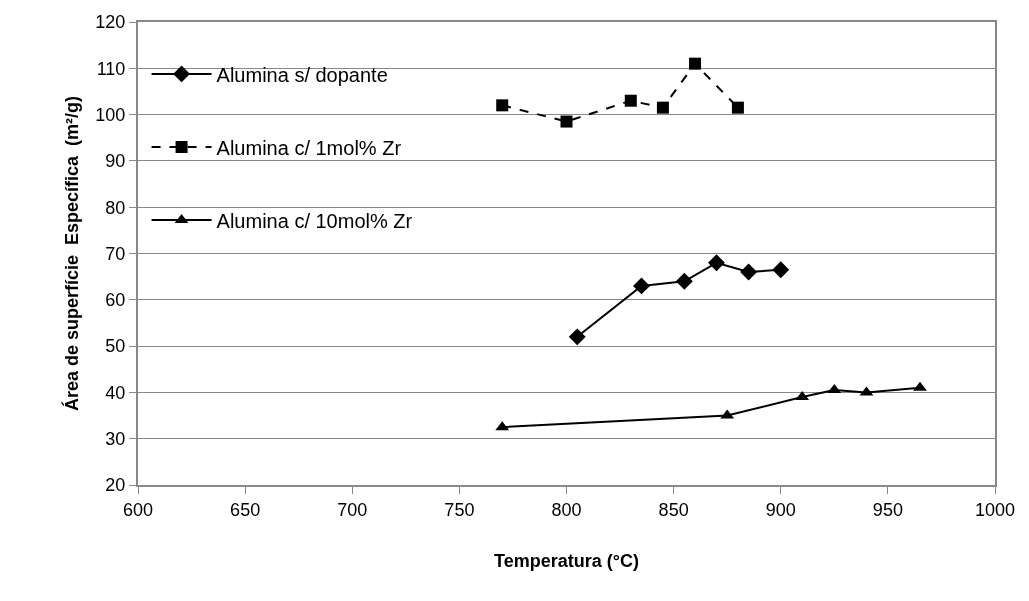 The image size is (1029, 601). I want to click on y-tick-label: 80, so click(115, 207).